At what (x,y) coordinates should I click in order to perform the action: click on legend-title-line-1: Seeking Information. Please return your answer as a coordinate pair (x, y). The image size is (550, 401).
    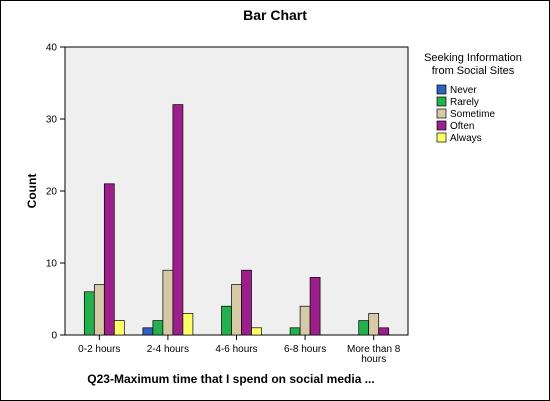
    Looking at the image, I should click on (473, 58).